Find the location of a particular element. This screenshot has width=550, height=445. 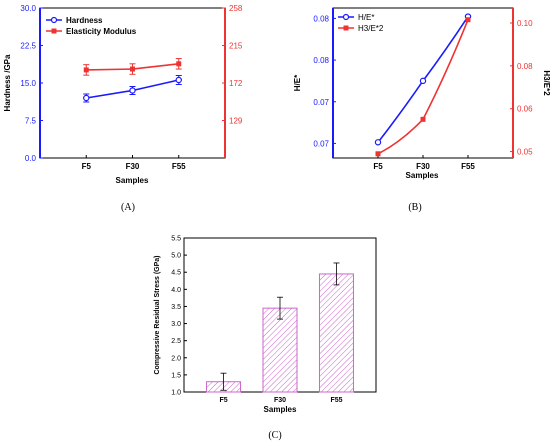

panel-c-y-axis-label: Compressive Residual Stress (GPa) is located at coordinates (157, 314).